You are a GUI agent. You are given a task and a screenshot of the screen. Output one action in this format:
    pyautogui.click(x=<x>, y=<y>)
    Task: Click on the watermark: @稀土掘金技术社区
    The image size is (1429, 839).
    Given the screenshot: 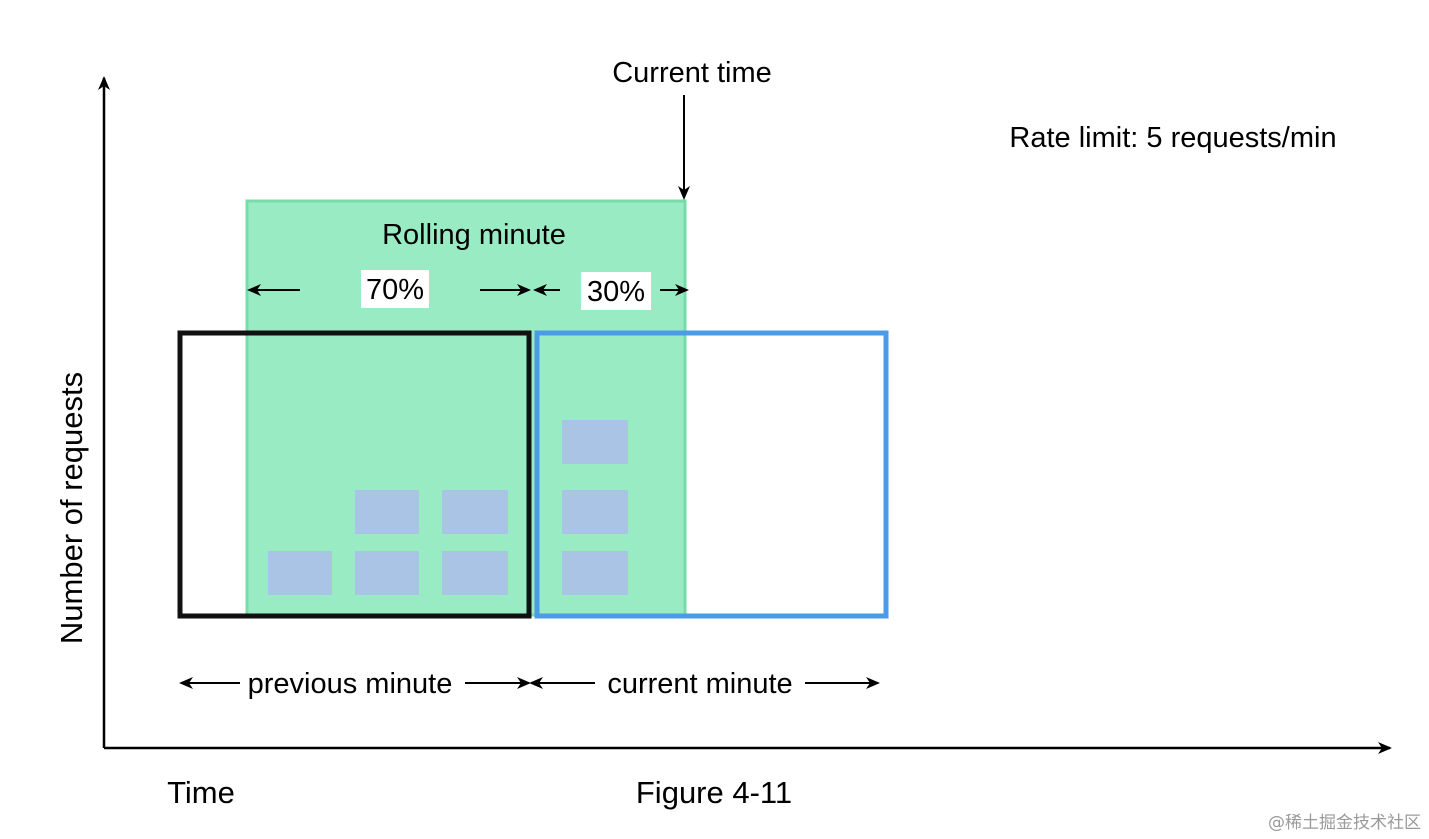 What is the action you would take?
    pyautogui.click(x=1344, y=823)
    